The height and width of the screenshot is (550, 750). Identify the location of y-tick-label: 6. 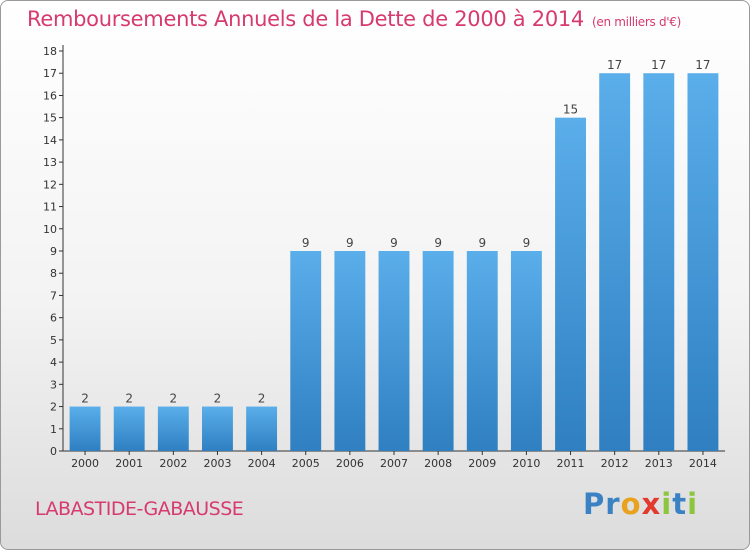
(53, 318).